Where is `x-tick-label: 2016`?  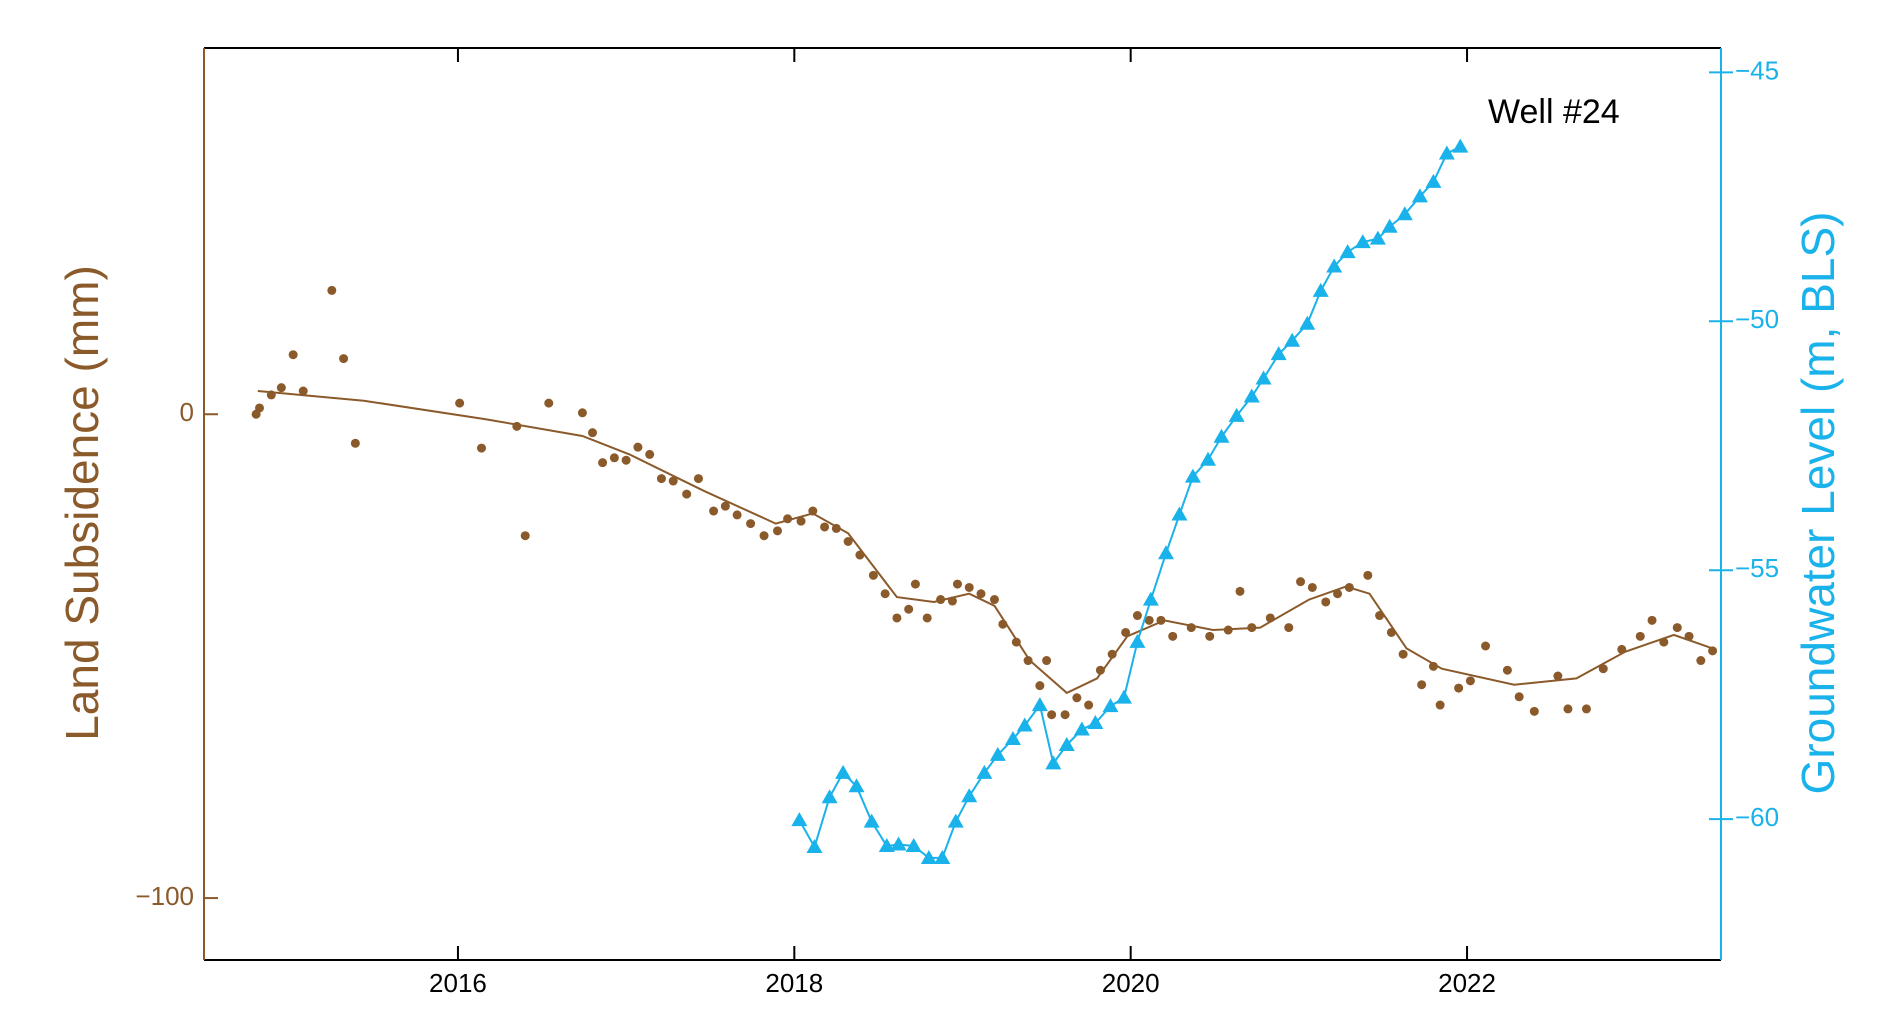
x-tick-label: 2016 is located at coordinates (458, 983).